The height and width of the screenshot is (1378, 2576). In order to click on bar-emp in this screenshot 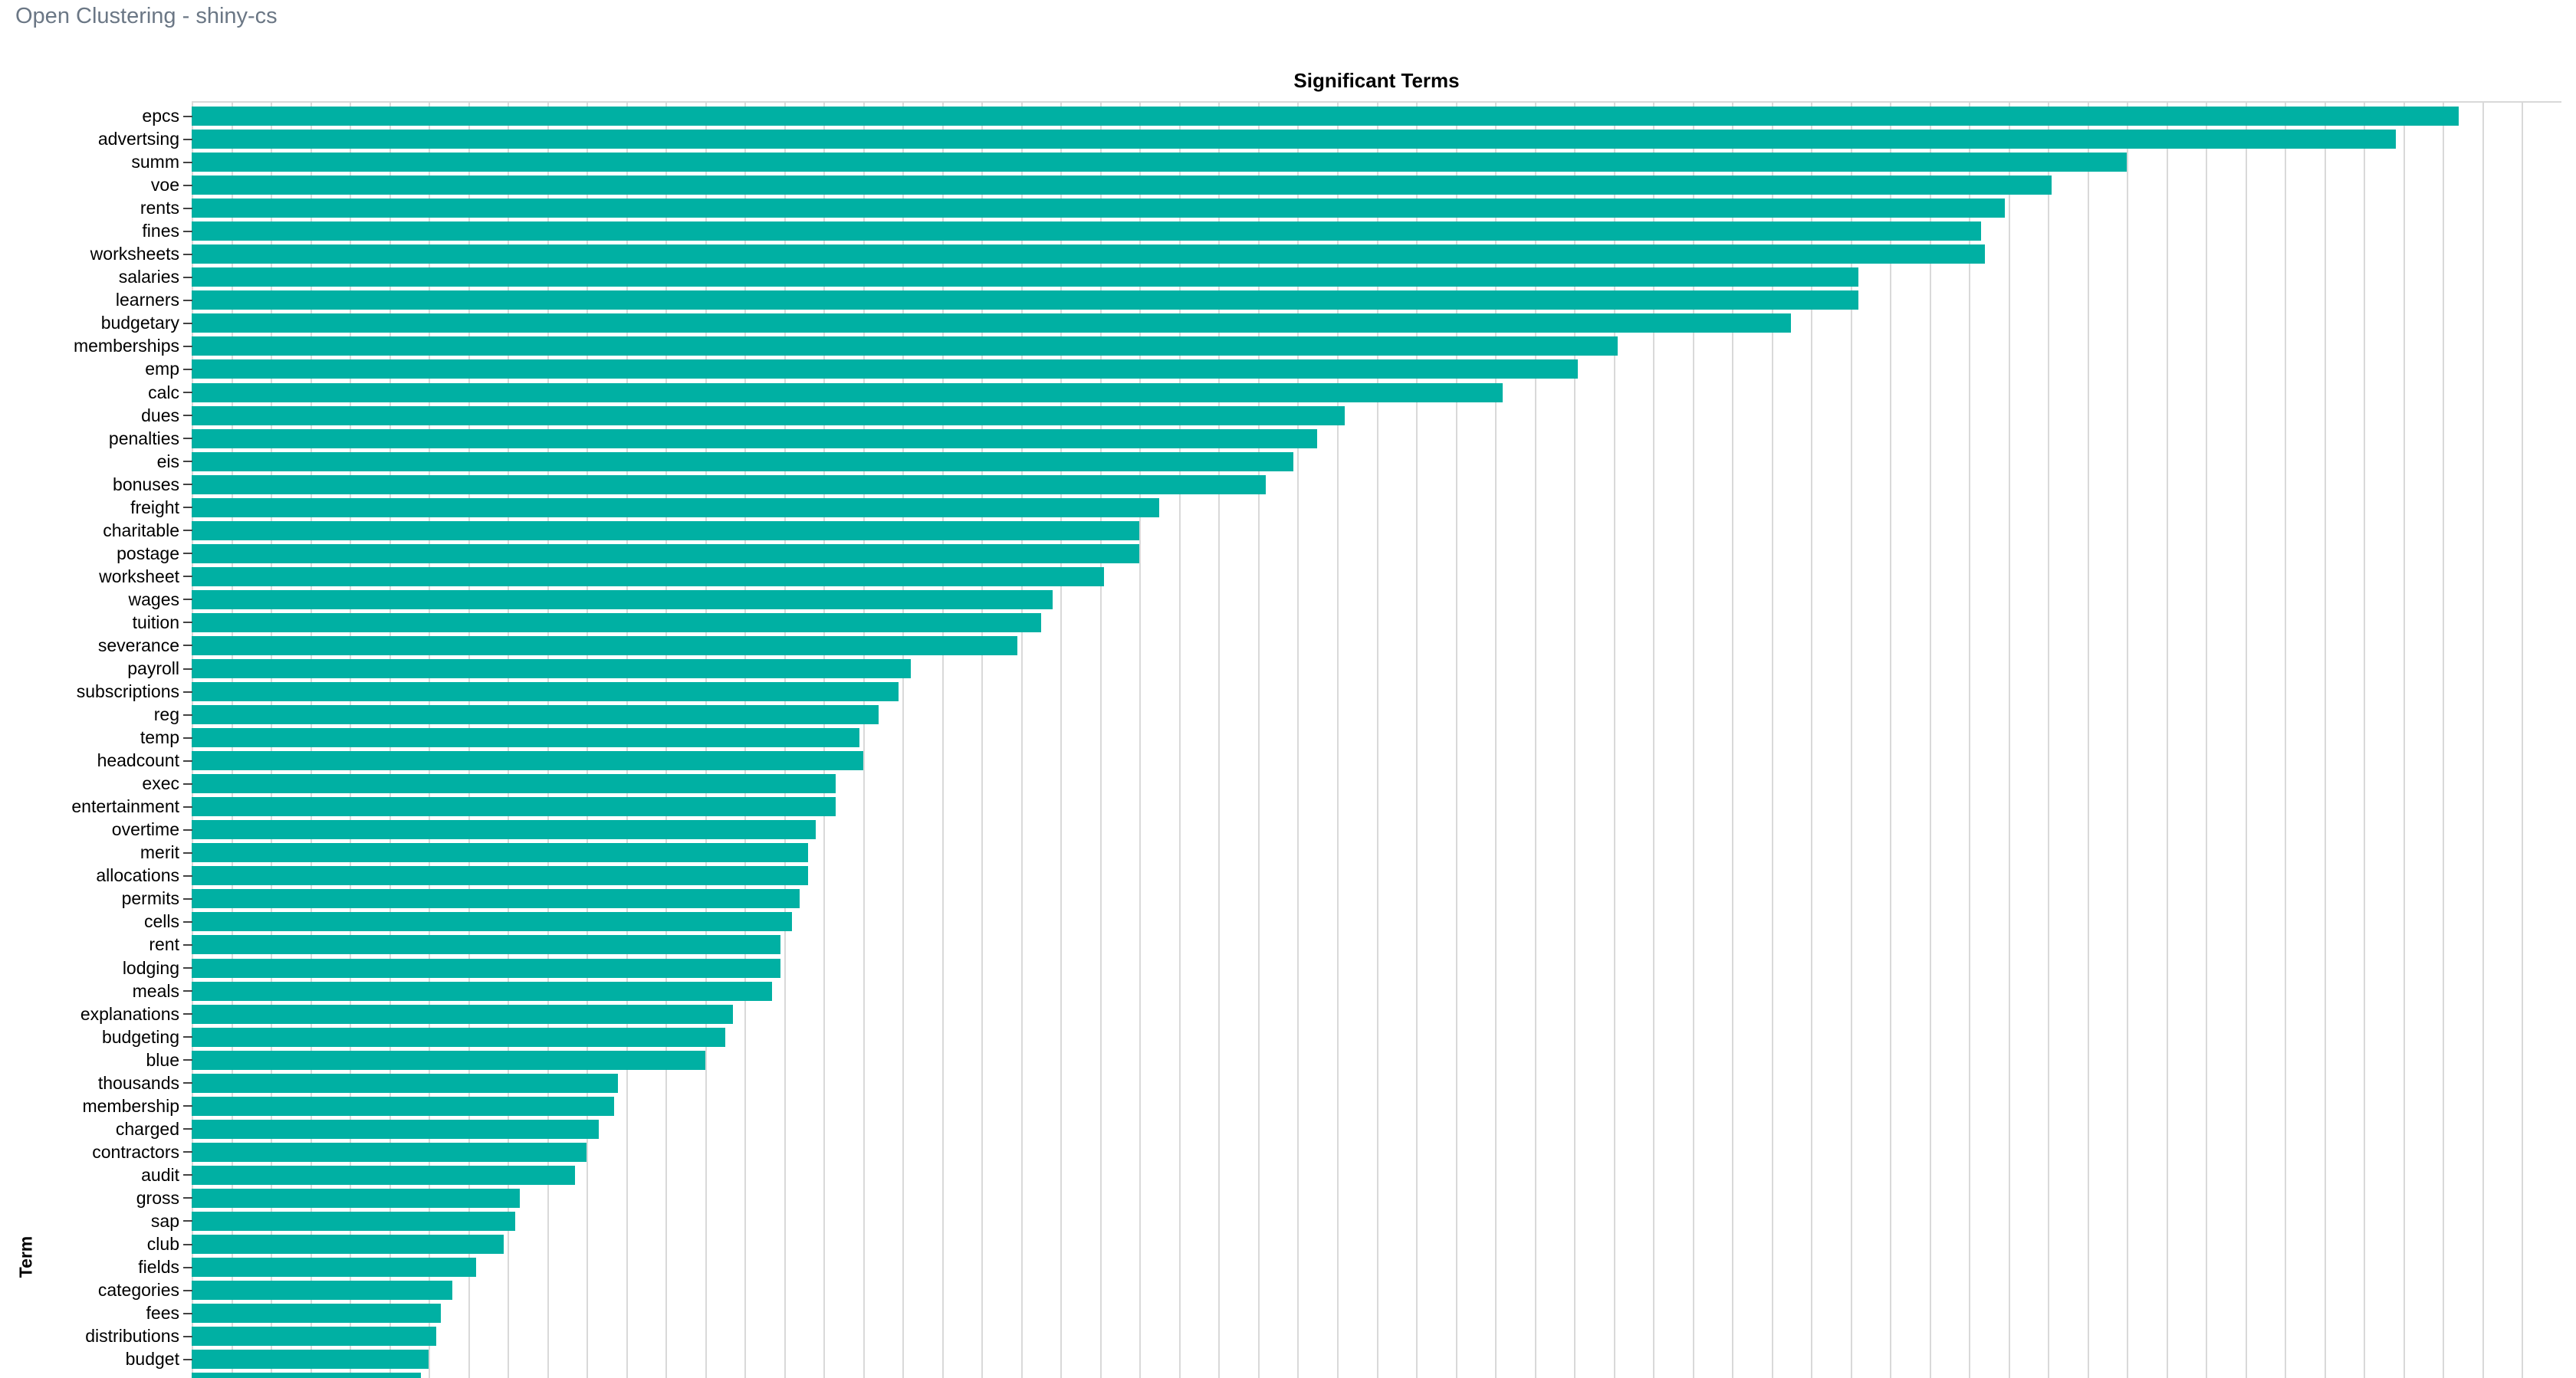, I will do `click(886, 369)`.